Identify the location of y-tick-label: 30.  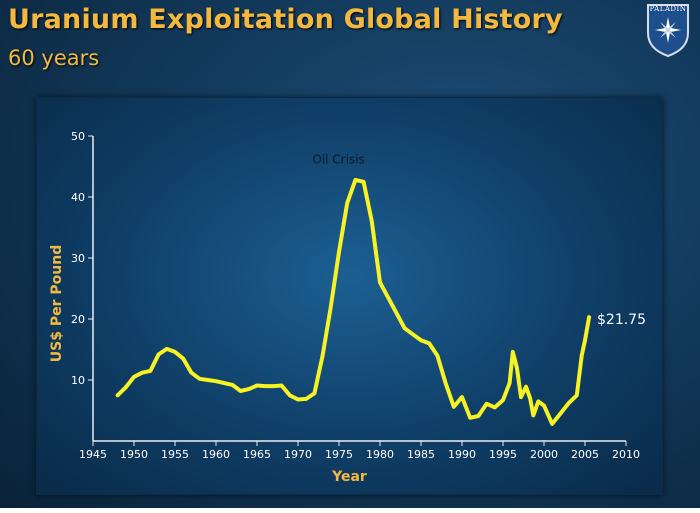
(78, 258).